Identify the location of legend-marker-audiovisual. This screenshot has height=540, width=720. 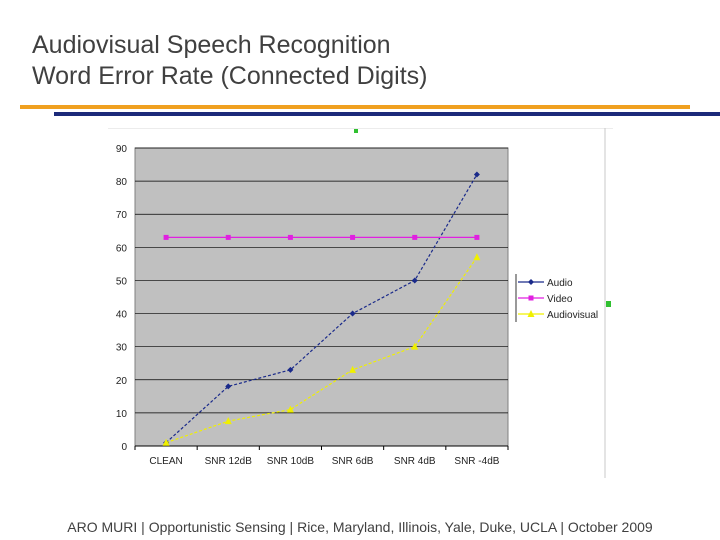
(531, 313).